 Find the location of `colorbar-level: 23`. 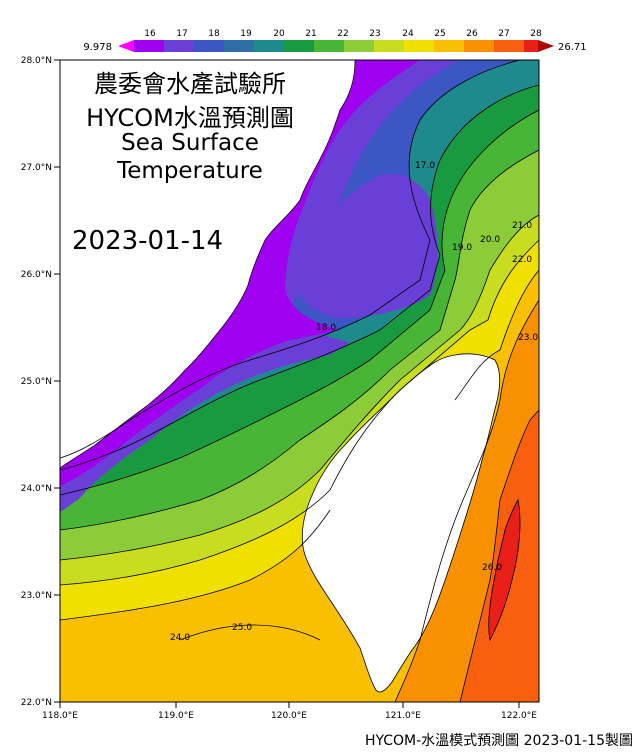

colorbar-level: 23 is located at coordinates (374, 34).